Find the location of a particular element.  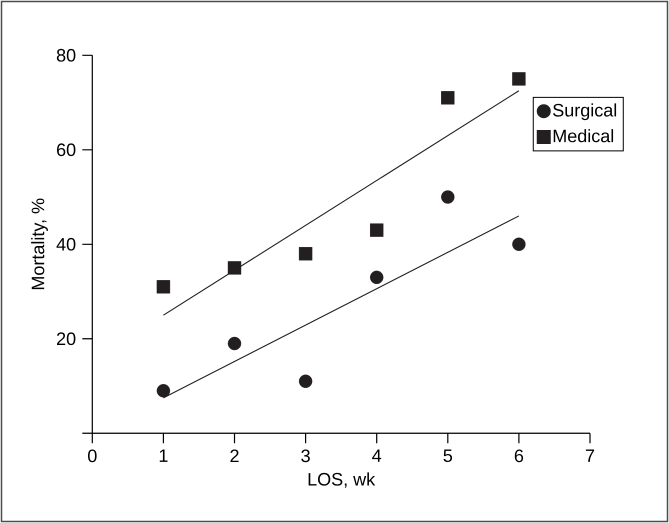

x-tick-label: 5 is located at coordinates (448, 455).